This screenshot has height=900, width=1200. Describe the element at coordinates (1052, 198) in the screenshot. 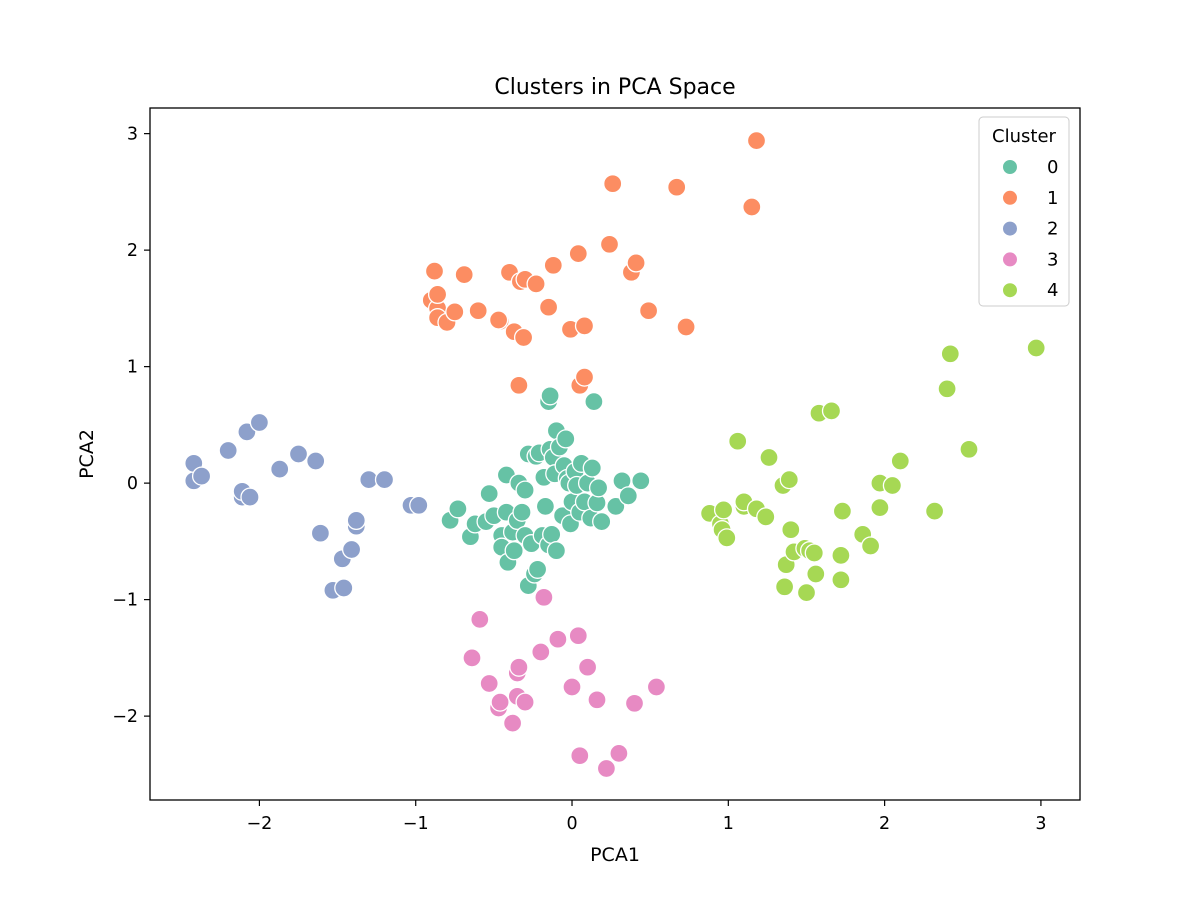

I see `legend-label: 1` at that location.